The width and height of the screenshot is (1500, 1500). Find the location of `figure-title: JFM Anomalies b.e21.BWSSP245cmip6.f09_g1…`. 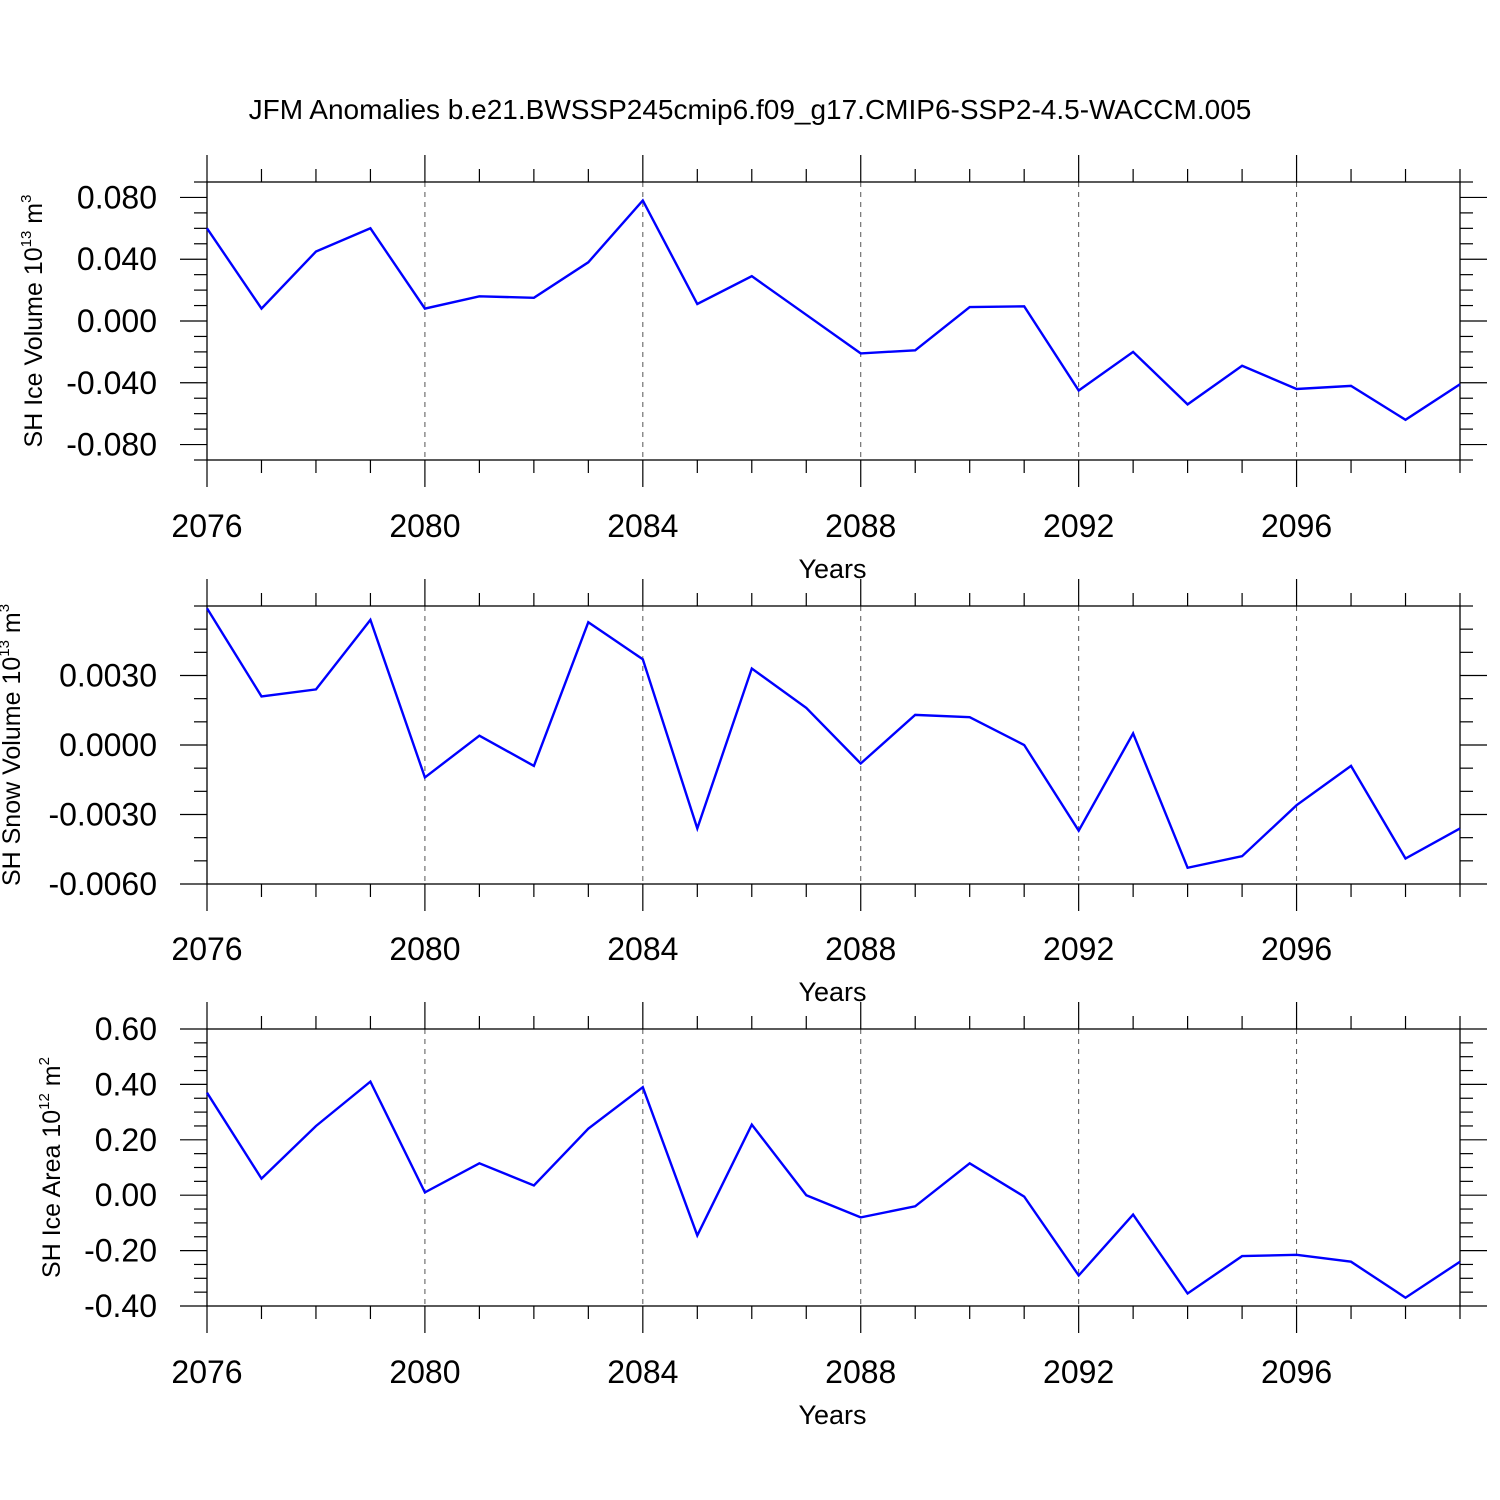

figure-title: JFM Anomalies b.e21.BWSSP245cmip6.f09_g1… is located at coordinates (750, 109).